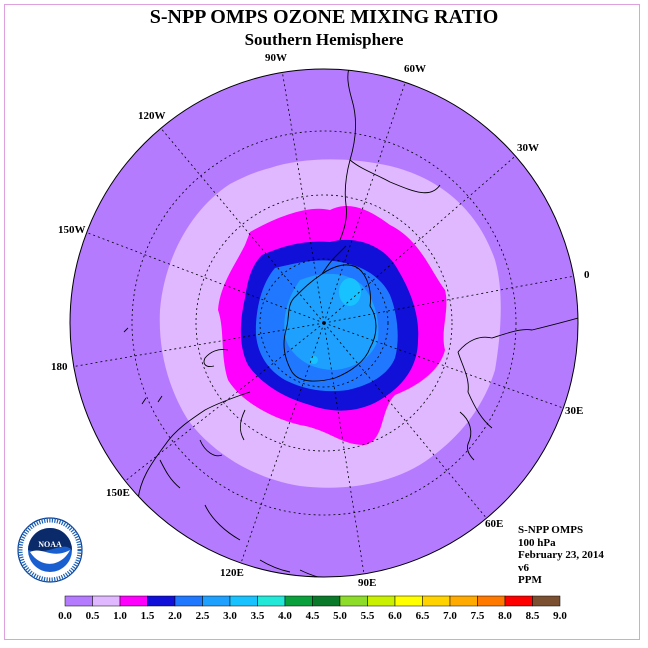 The image size is (648, 648). Describe the element at coordinates (152, 116) in the screenshot. I see `lon-label-120w: 120W` at that location.